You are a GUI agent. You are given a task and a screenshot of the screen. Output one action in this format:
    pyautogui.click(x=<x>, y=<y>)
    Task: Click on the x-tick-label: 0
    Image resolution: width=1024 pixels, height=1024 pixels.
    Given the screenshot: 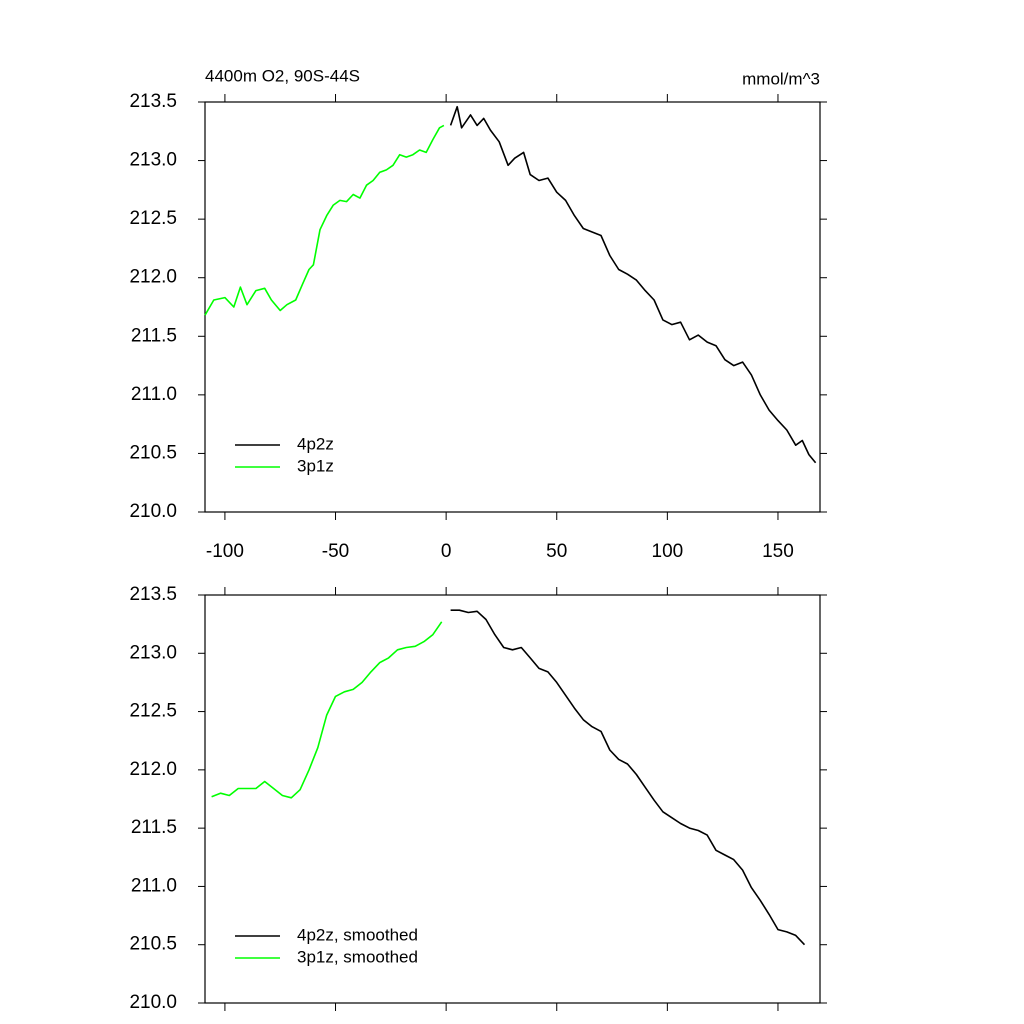 What is the action you would take?
    pyautogui.click(x=446, y=551)
    